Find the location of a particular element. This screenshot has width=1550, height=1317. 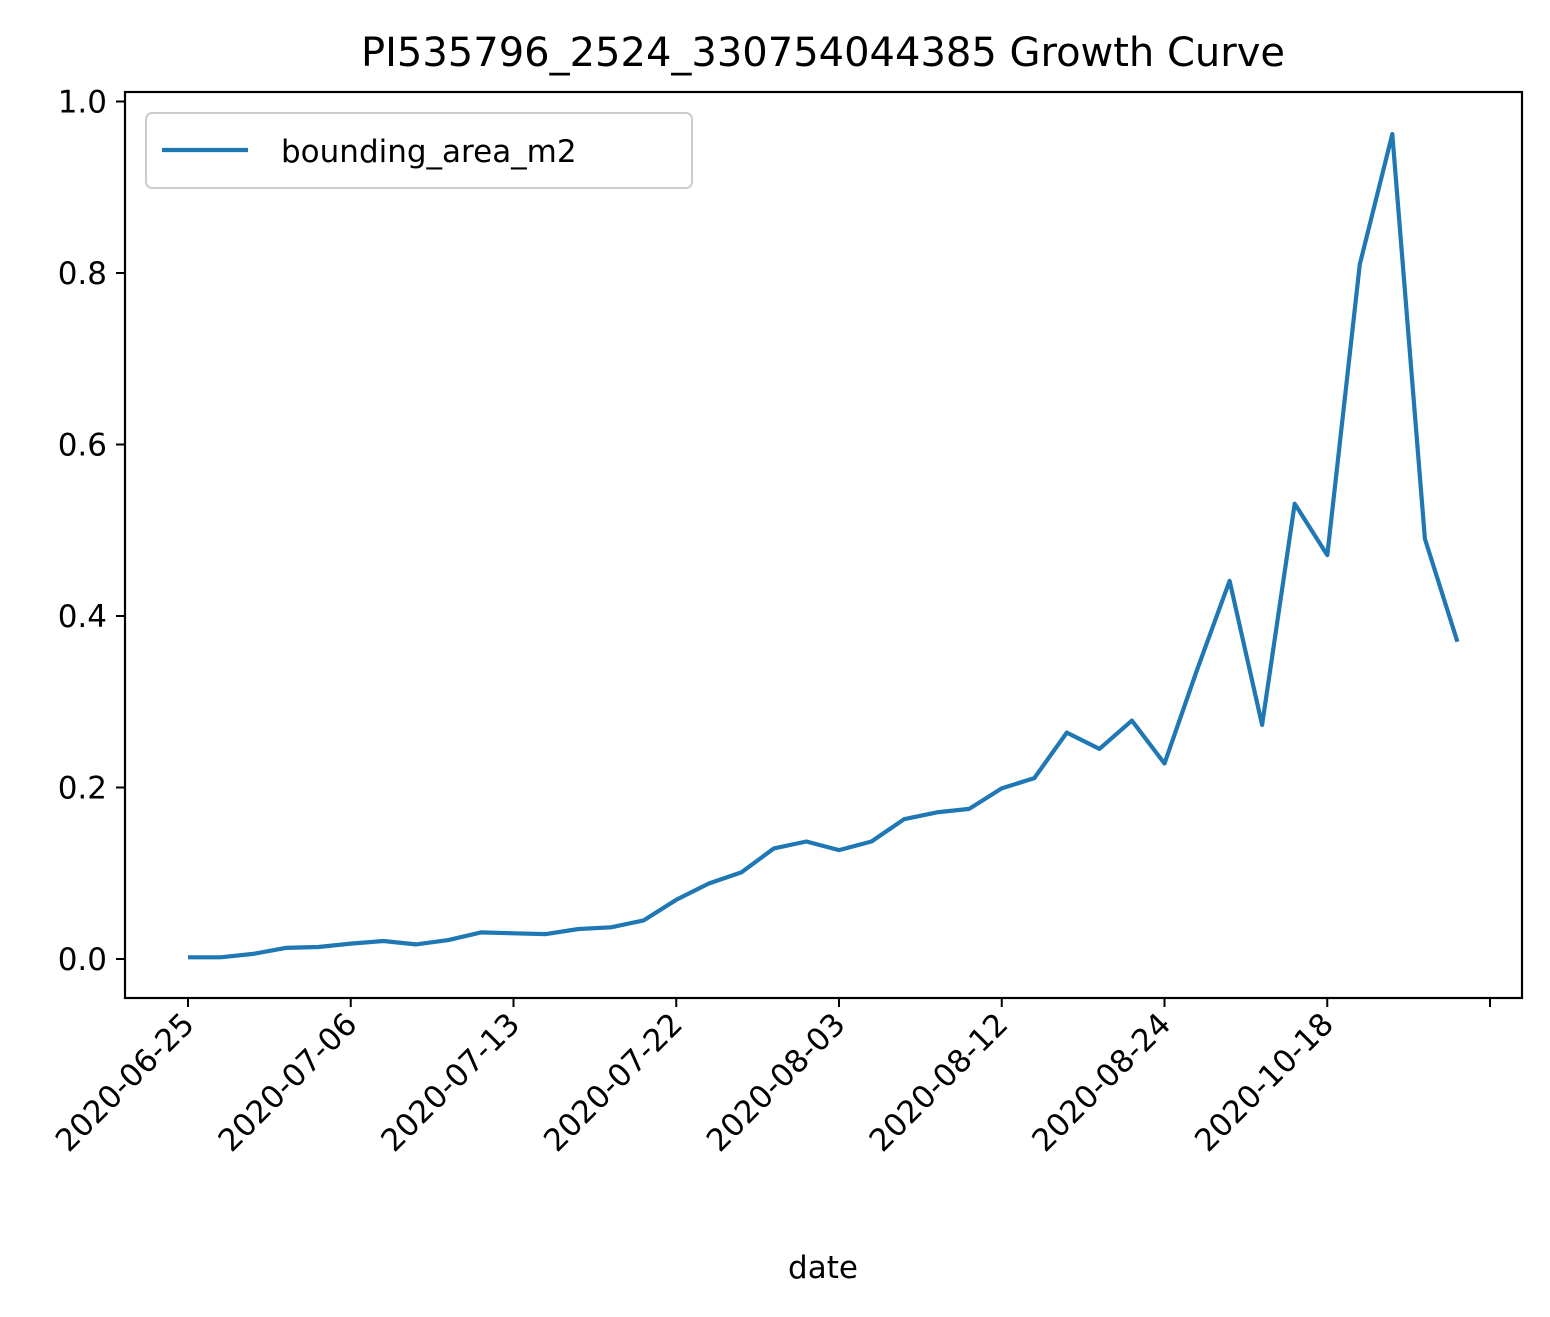

chart-title: PI535796_2524_330754044385 Growth Curve is located at coordinates (823, 53).